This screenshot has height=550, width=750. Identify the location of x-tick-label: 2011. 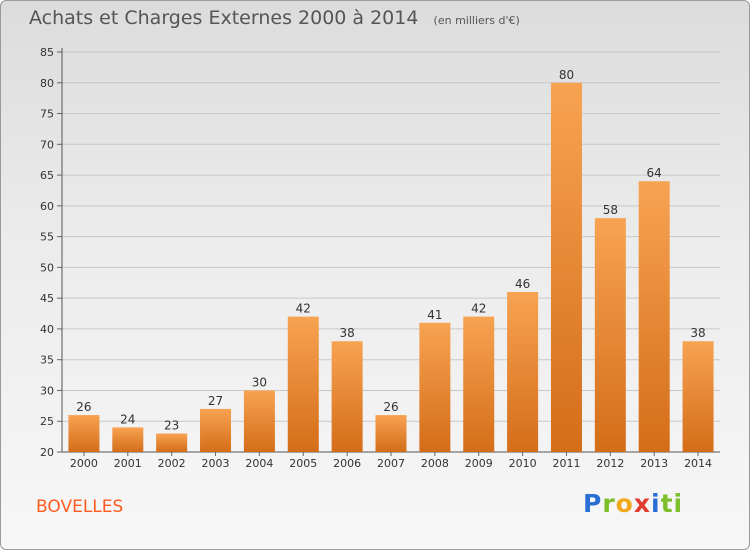
(566, 463).